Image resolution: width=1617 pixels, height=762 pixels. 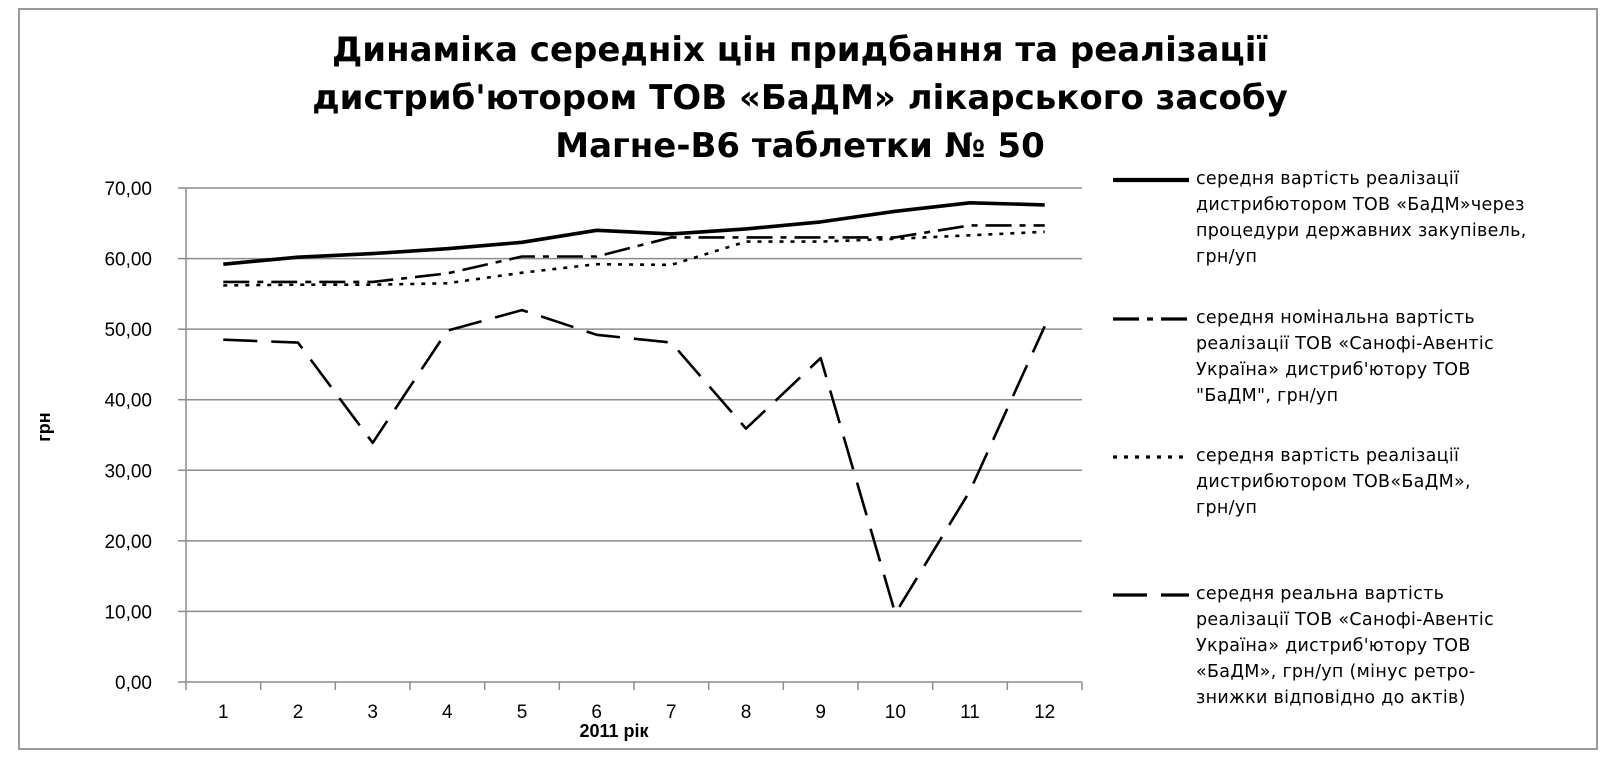 What do you see at coordinates (1331, 698) in the screenshot?
I see `legend-line: знижки відповідно до актів)` at bounding box center [1331, 698].